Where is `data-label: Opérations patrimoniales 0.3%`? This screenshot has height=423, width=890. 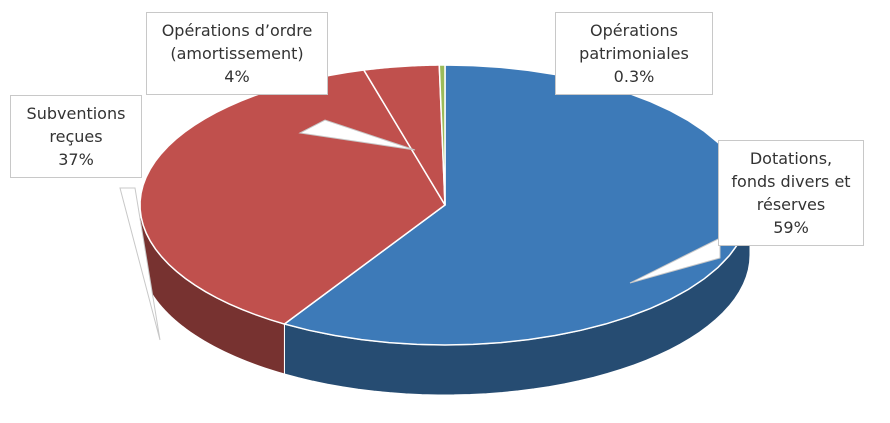 data-label: Opérations patrimoniales 0.3% is located at coordinates (634, 53).